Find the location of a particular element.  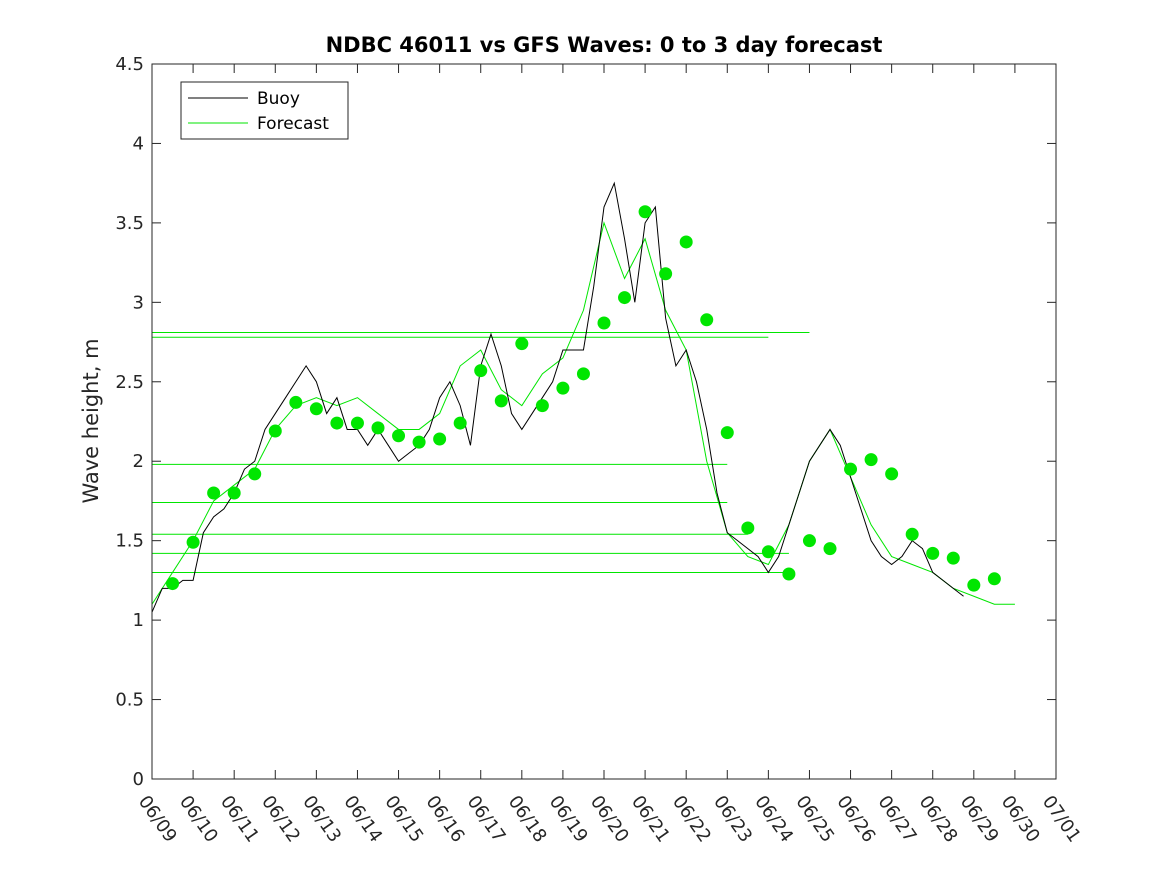

legend: Buoy Forecast is located at coordinates (264, 110).